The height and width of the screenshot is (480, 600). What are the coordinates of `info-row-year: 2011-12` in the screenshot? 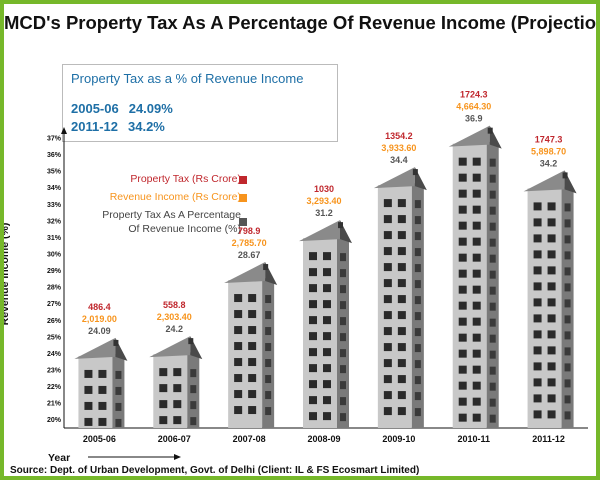 It's located at (94, 126).